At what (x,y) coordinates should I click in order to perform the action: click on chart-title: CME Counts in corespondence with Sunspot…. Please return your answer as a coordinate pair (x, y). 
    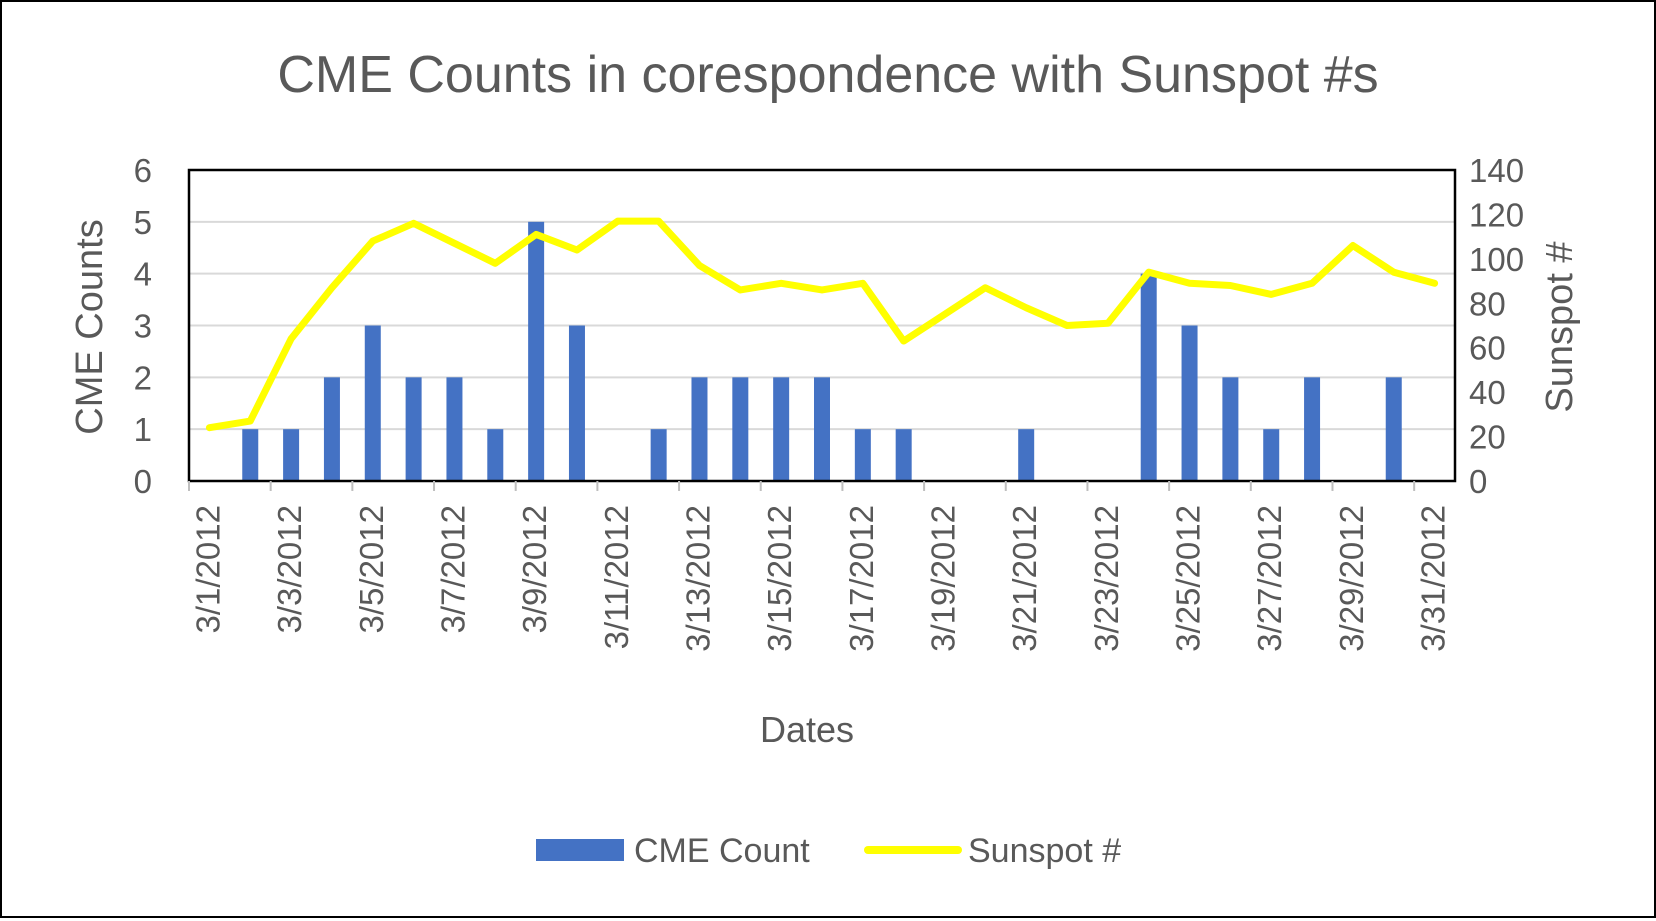
    Looking at the image, I should click on (827, 75).